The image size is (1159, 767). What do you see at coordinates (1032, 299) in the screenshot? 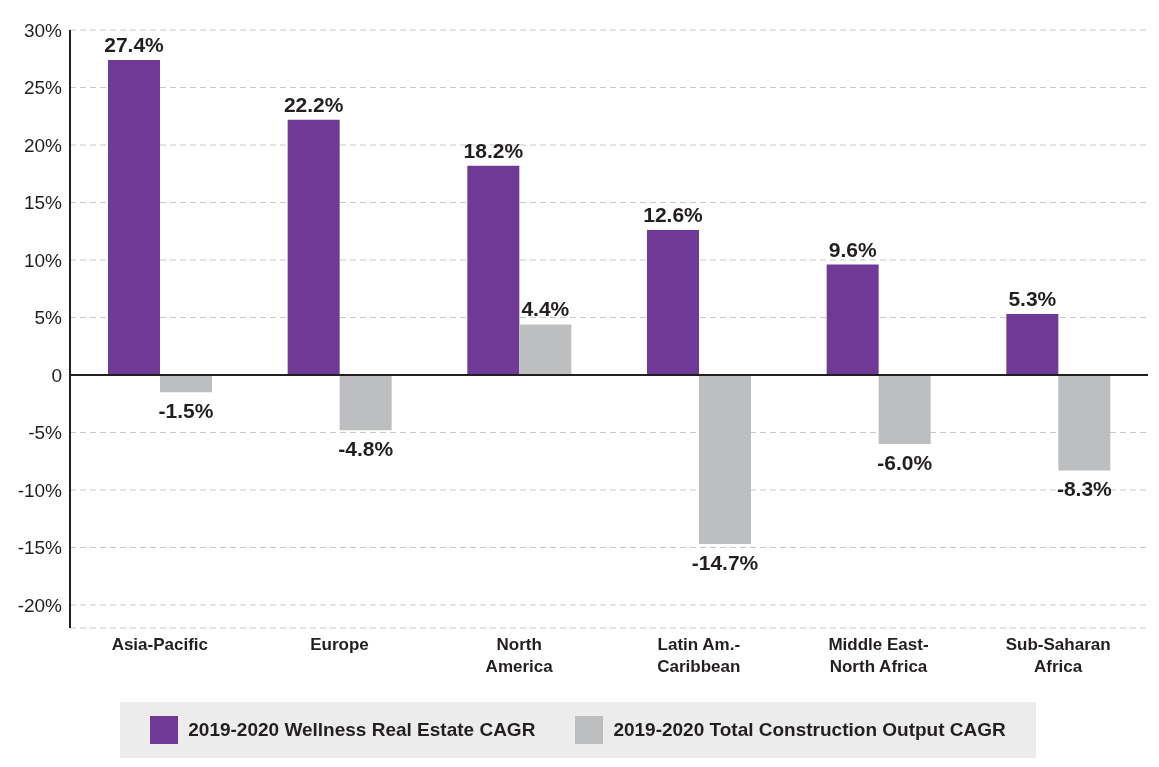
I see `data-label: 5.3%` at bounding box center [1032, 299].